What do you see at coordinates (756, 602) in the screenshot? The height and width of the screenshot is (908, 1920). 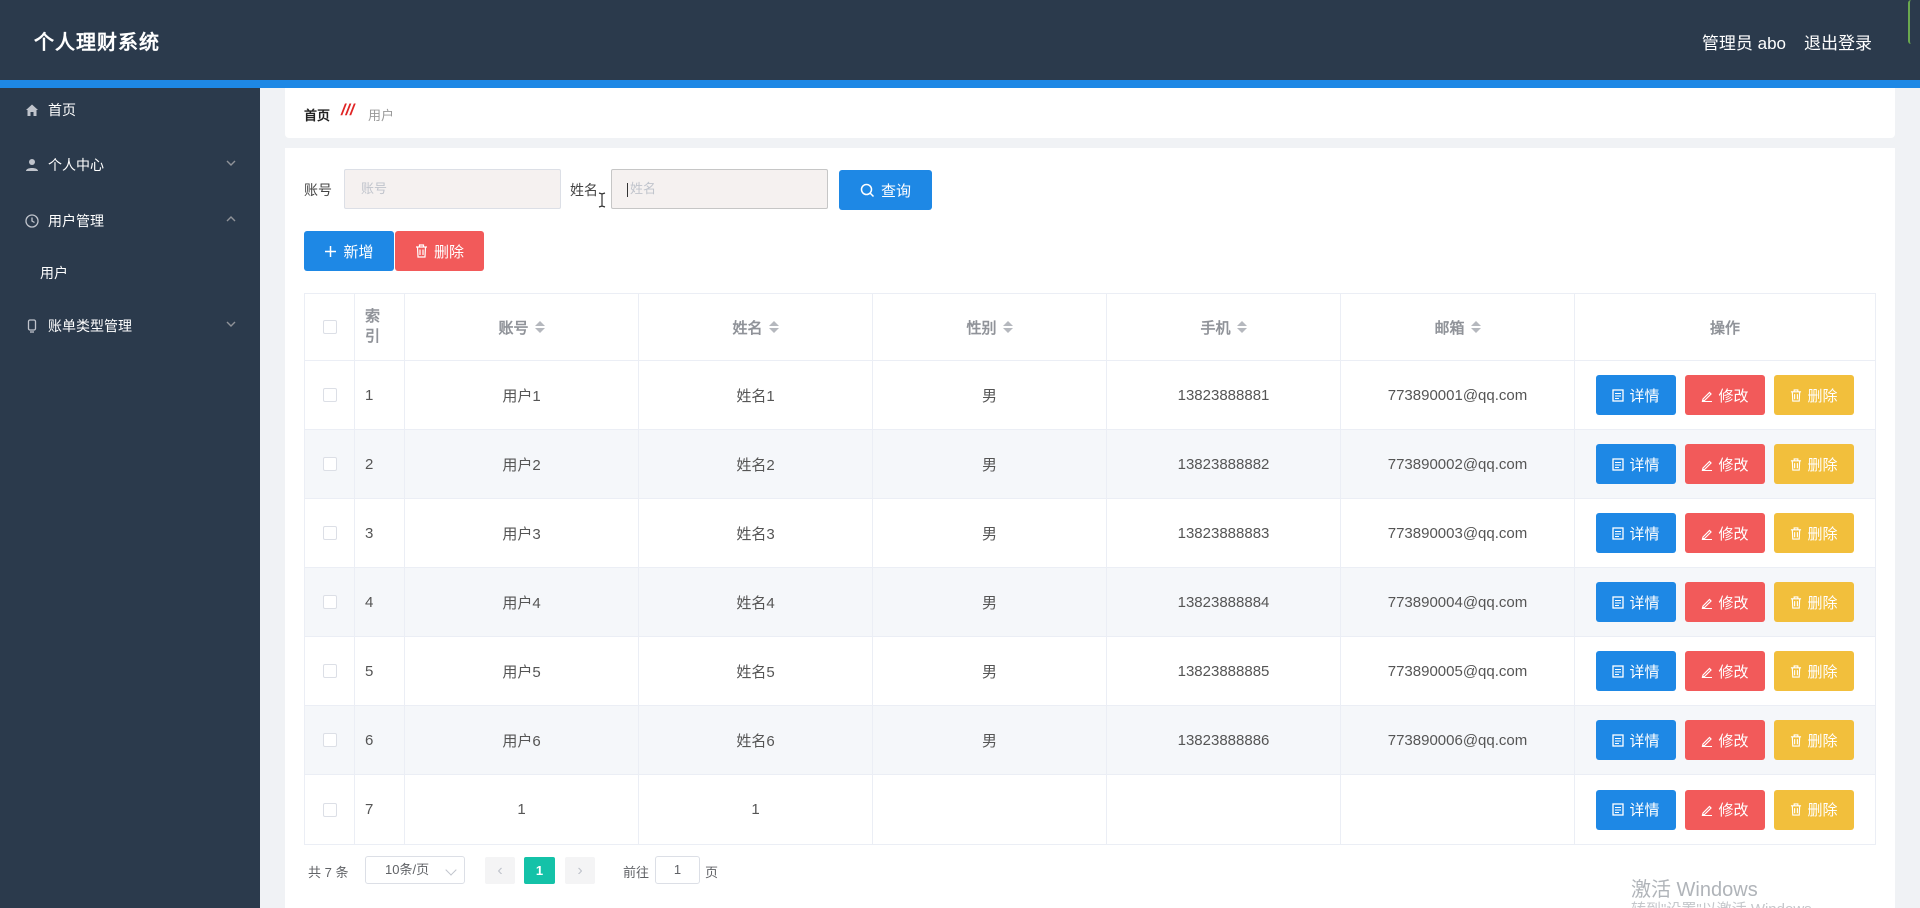 I see `cell-name: 姓名4` at bounding box center [756, 602].